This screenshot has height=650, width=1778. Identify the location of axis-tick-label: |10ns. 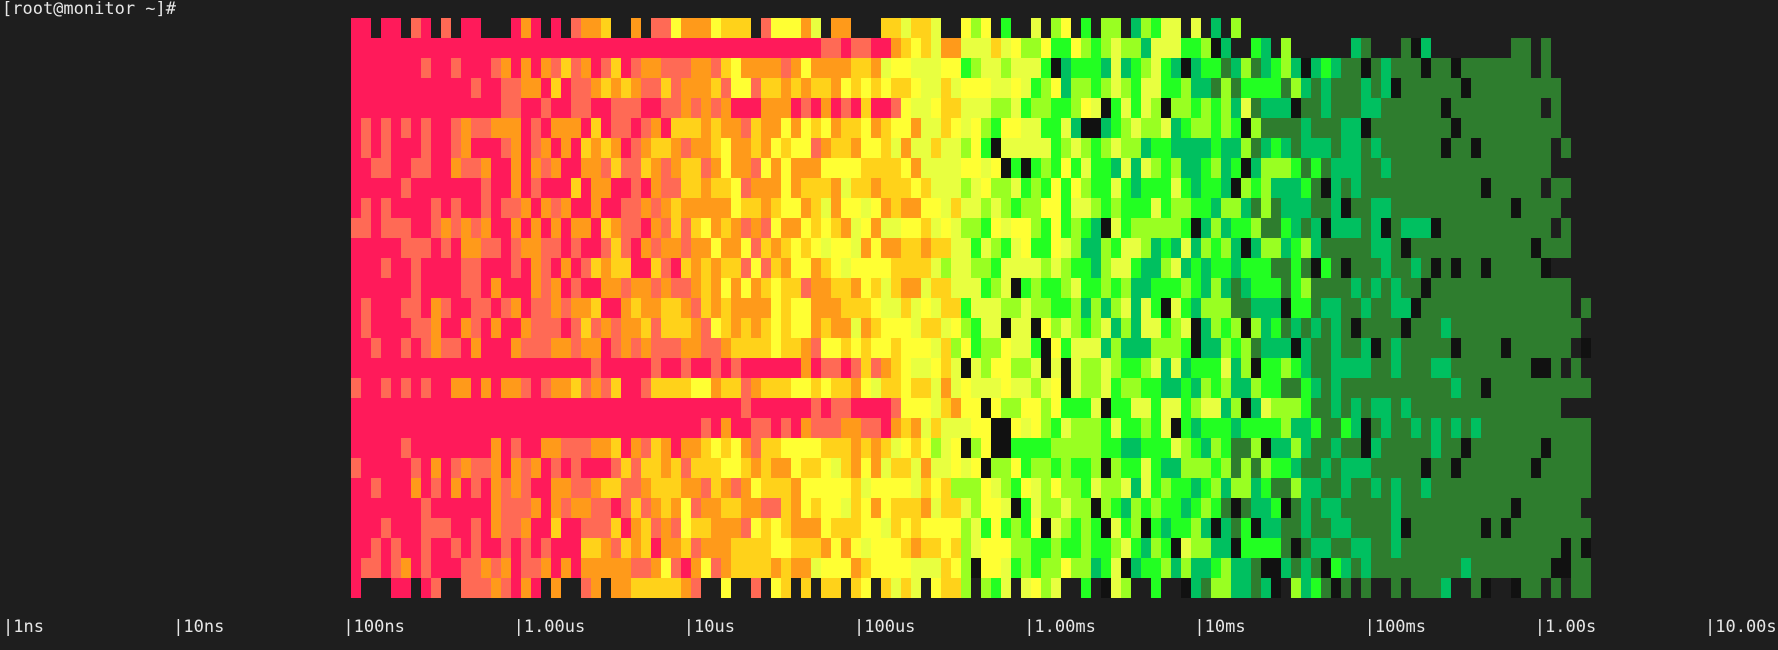
(199, 627).